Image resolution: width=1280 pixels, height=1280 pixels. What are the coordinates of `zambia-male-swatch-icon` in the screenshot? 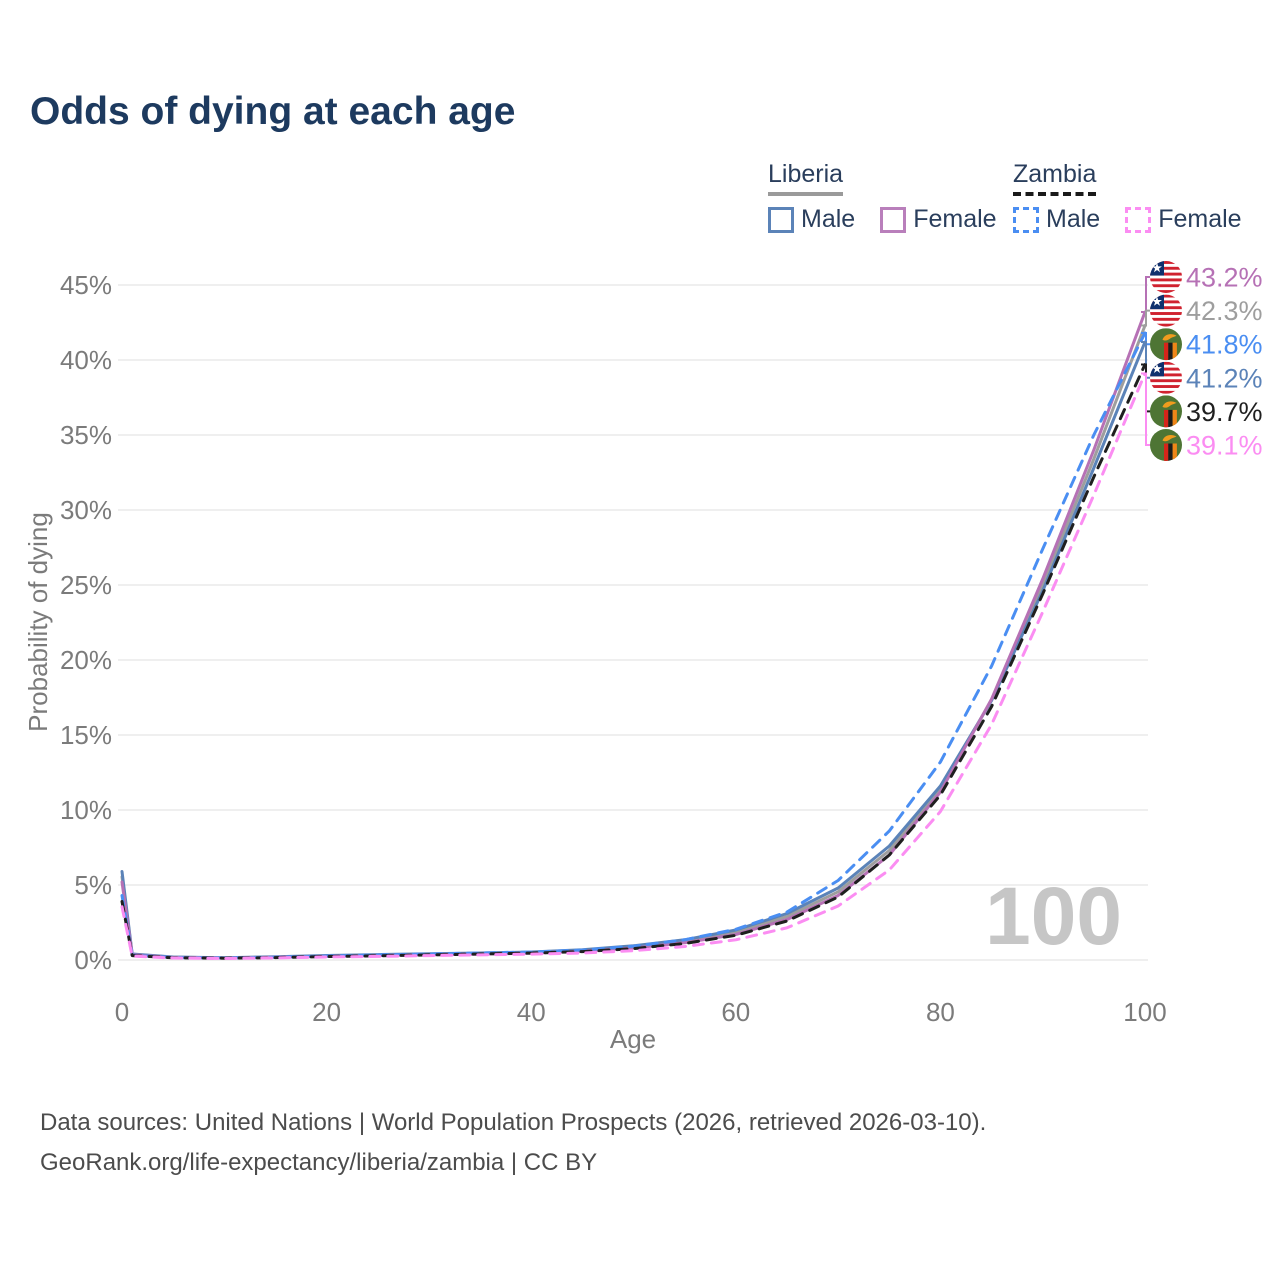 It's located at (1026, 219).